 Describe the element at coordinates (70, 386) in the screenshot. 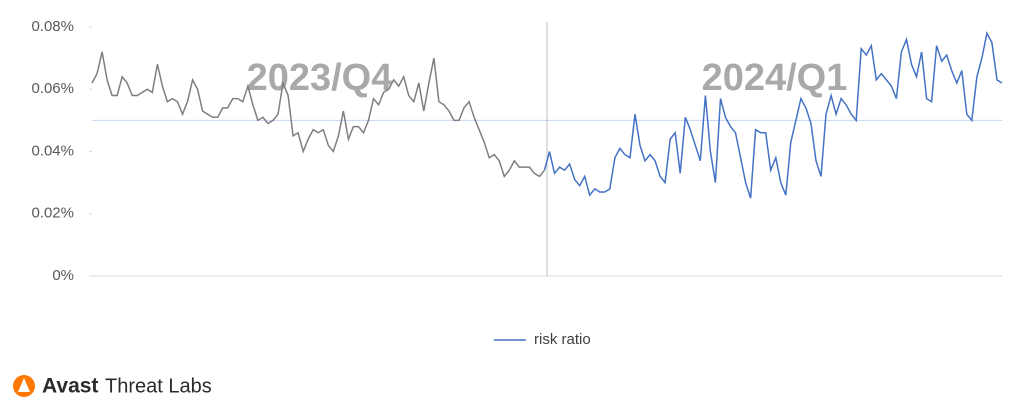

I see `brand: Avast` at that location.